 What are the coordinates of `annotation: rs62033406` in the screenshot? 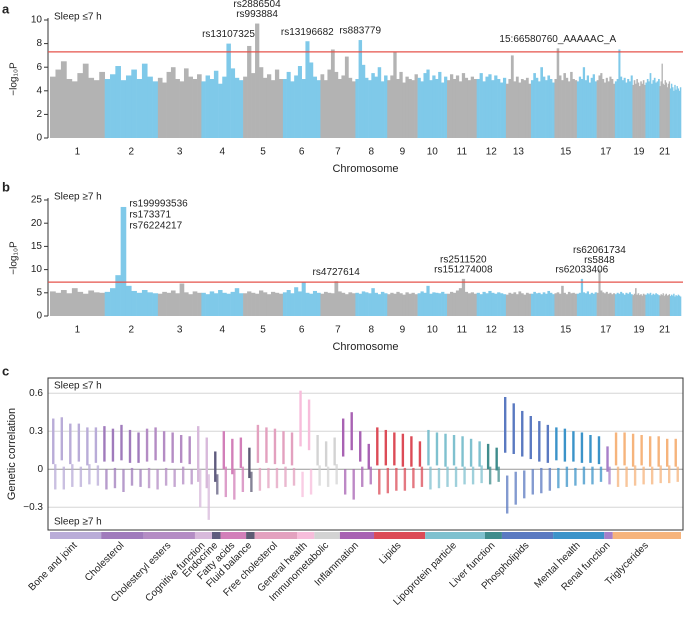 It's located at (581, 270).